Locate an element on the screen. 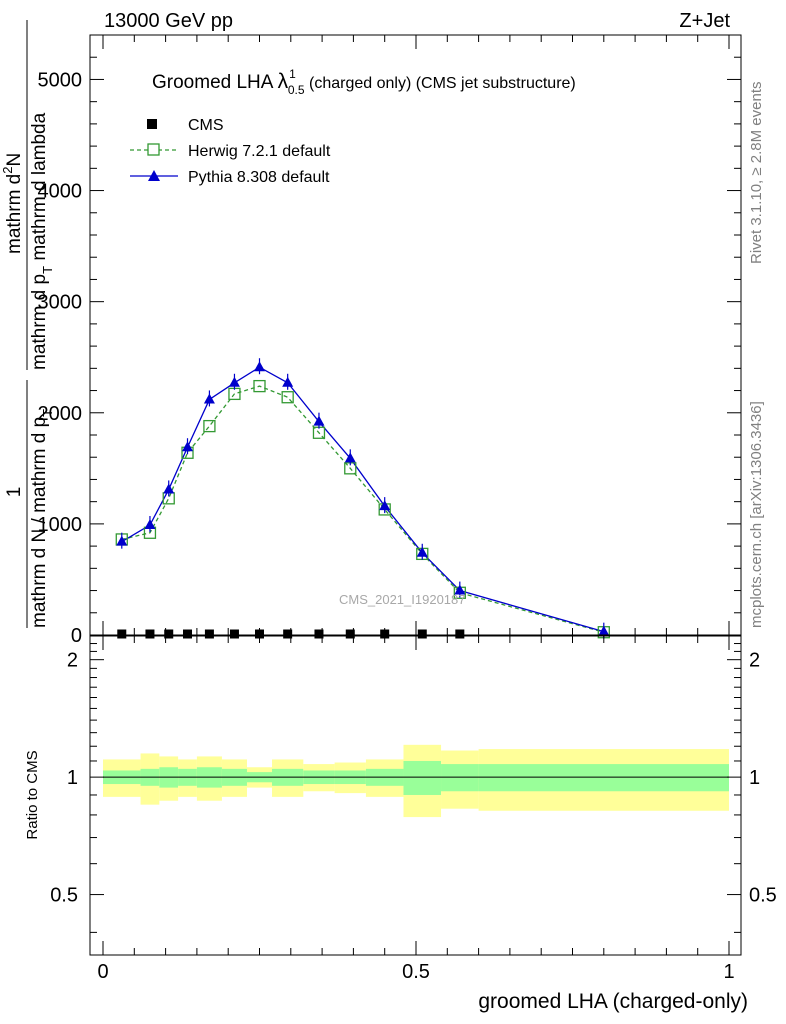  title-subscript: 0.5 is located at coordinates (296, 90).